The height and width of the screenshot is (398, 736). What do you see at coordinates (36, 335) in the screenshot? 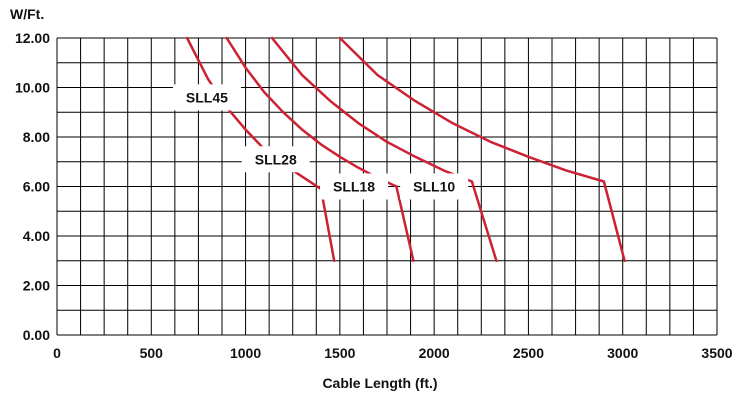
I see `y-tick-label: 0.00` at bounding box center [36, 335].